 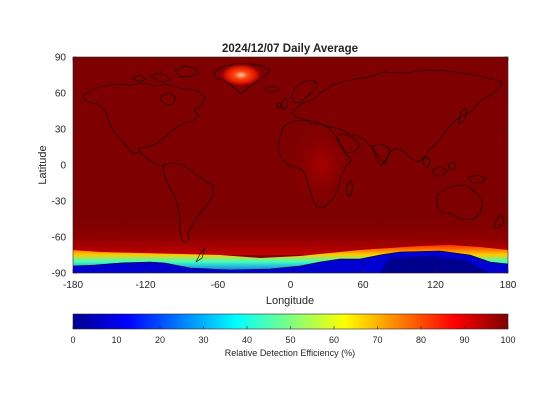 I want to click on colorbar-tick-label: 30, so click(x=203, y=340).